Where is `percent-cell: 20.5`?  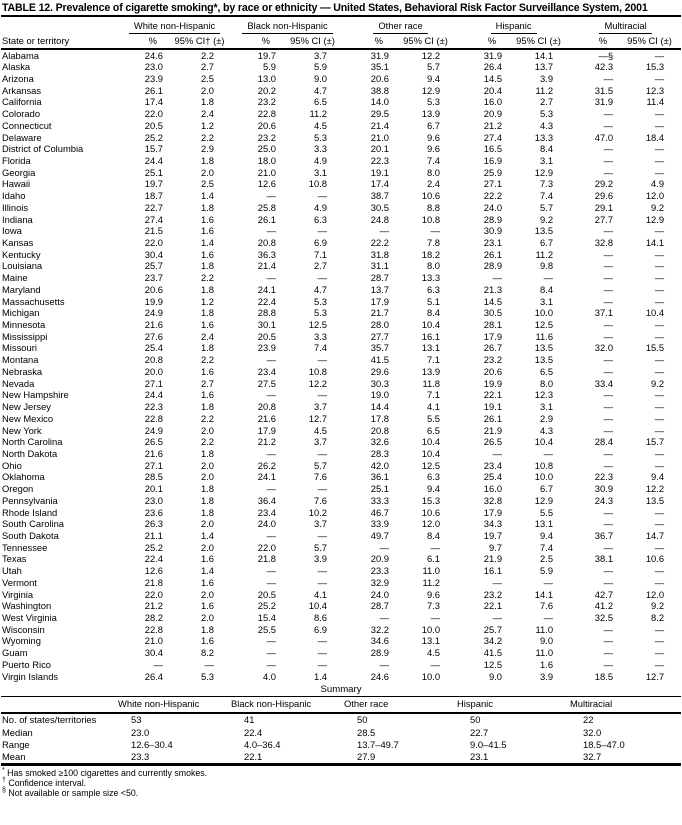 percent-cell: 20.5 is located at coordinates (153, 125).